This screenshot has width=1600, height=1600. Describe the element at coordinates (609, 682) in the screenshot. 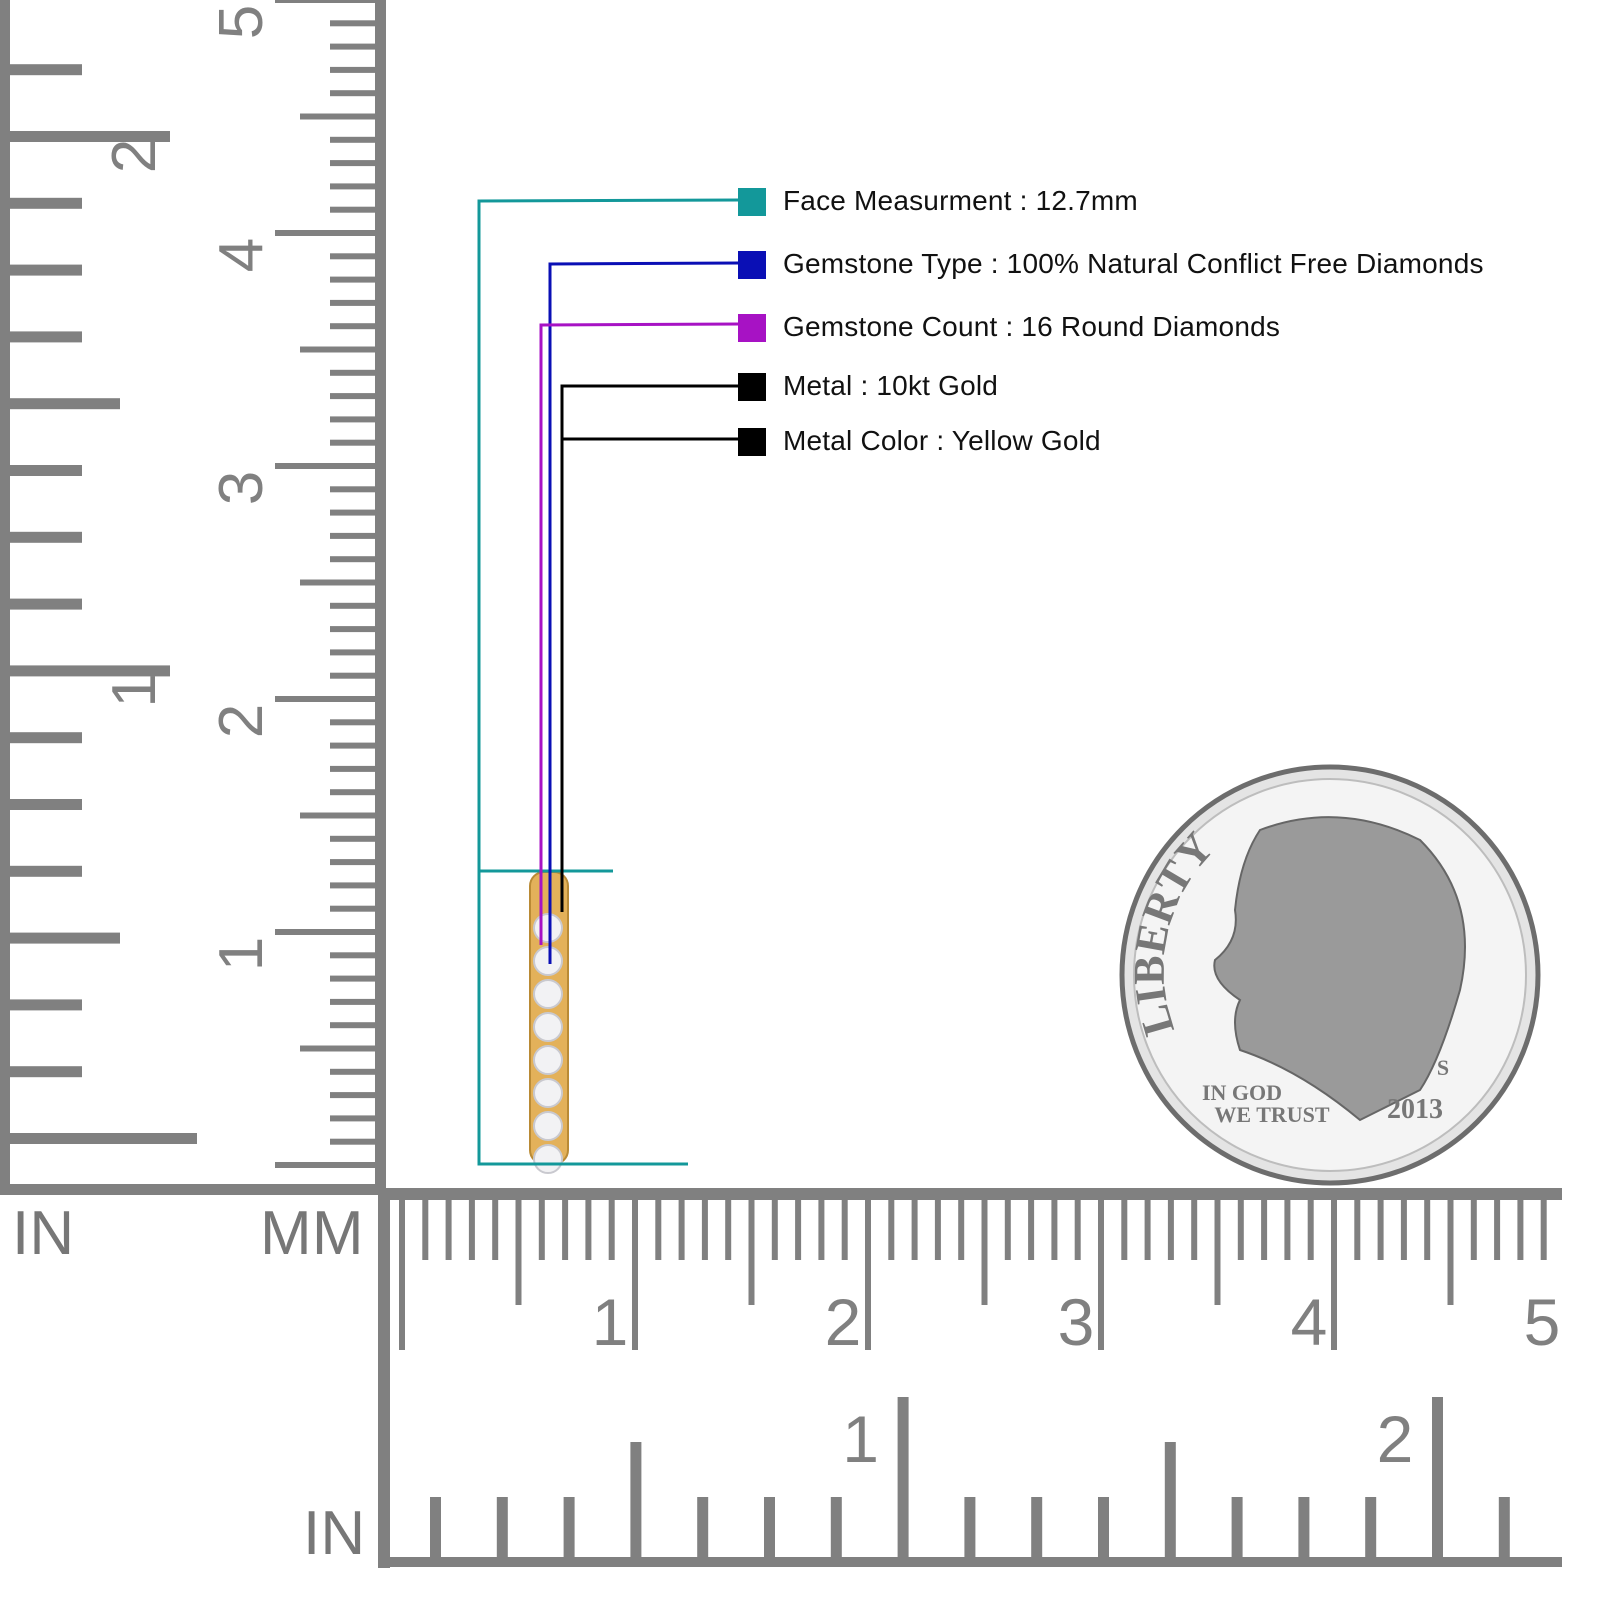

I see `leader-lines` at that location.